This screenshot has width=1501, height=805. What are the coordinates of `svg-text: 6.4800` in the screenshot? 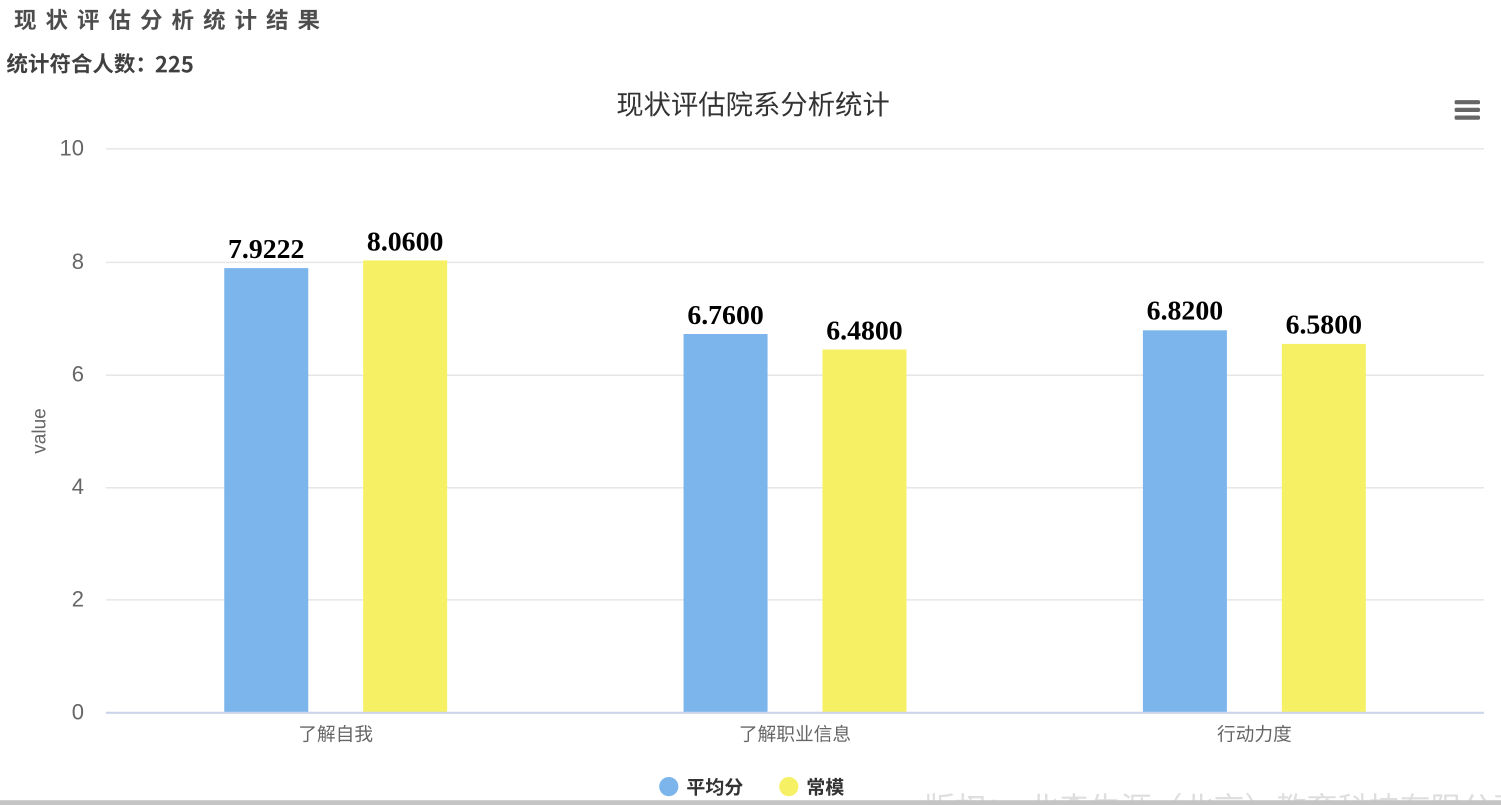 It's located at (864, 331).